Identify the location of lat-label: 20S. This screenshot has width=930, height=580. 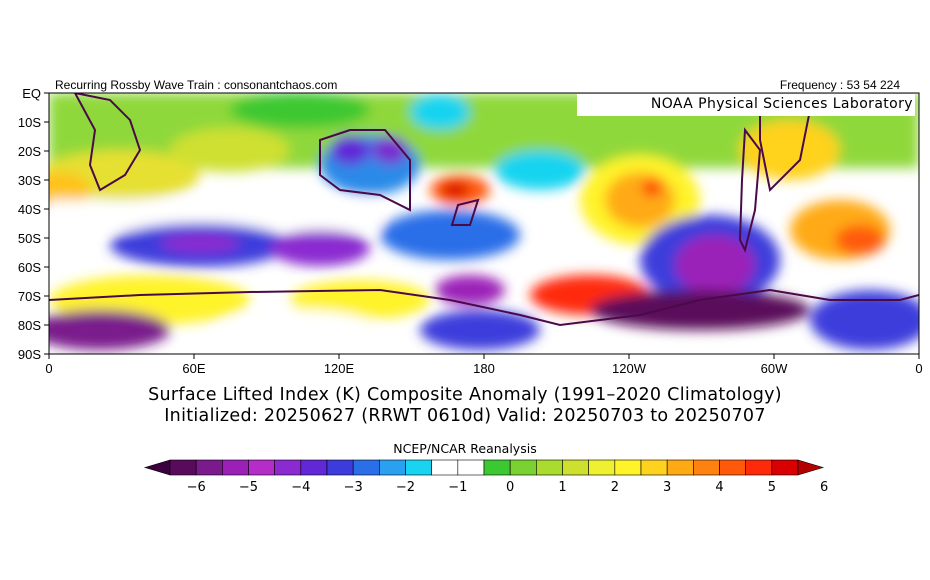
(29, 151).